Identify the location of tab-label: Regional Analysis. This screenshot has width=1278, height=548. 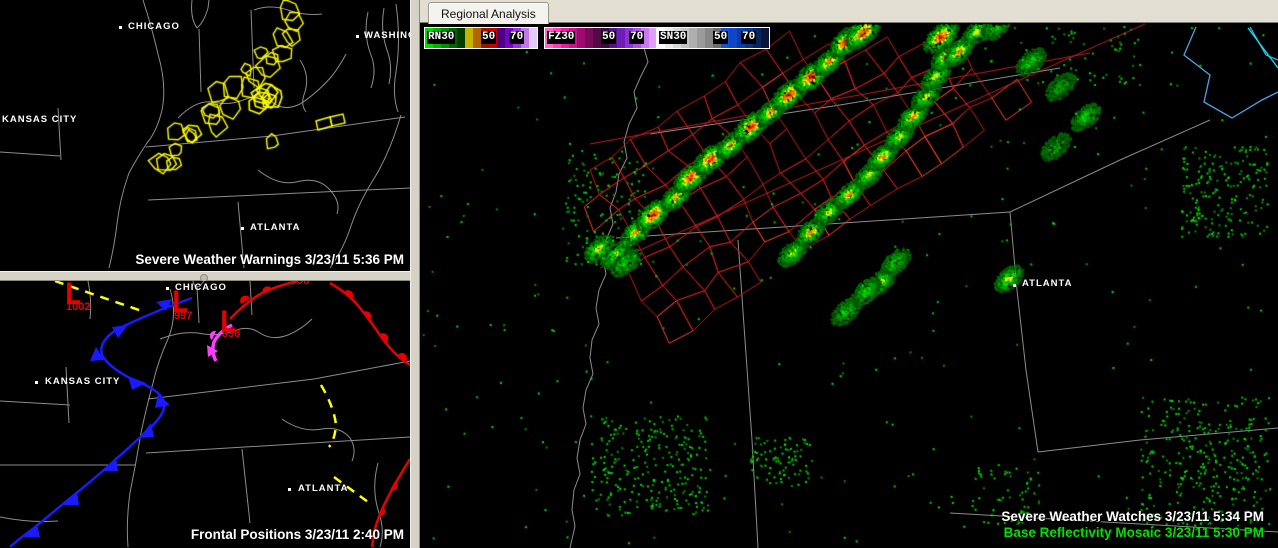
(488, 13).